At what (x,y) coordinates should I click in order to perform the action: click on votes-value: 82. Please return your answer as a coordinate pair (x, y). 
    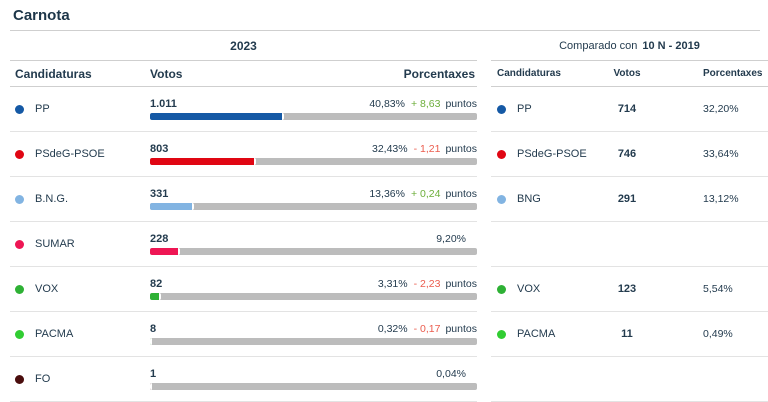
    Looking at the image, I should click on (156, 284).